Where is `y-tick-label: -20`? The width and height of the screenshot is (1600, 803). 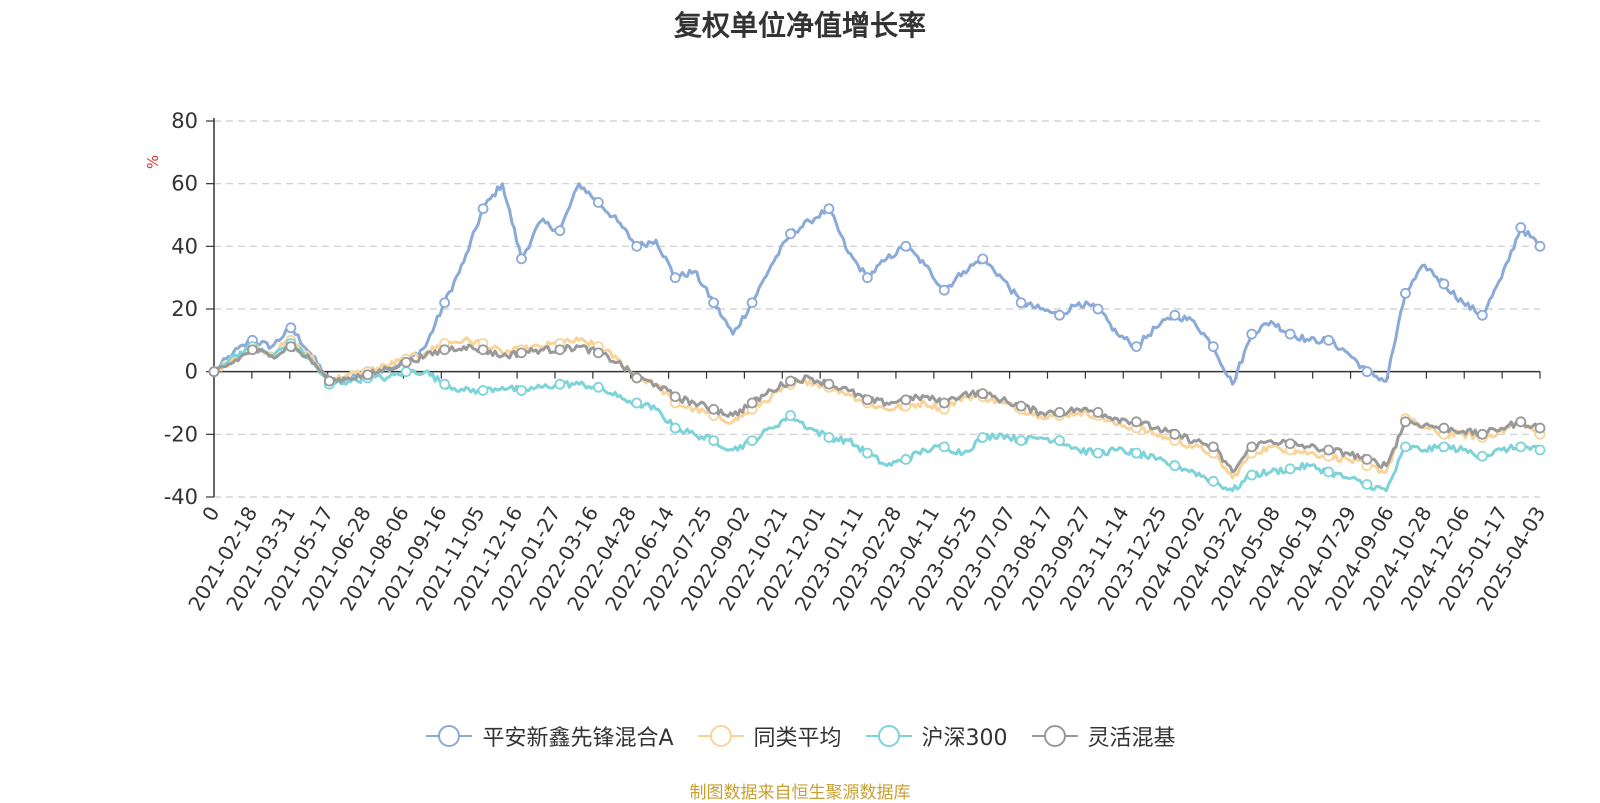 y-tick-label: -20 is located at coordinates (181, 434).